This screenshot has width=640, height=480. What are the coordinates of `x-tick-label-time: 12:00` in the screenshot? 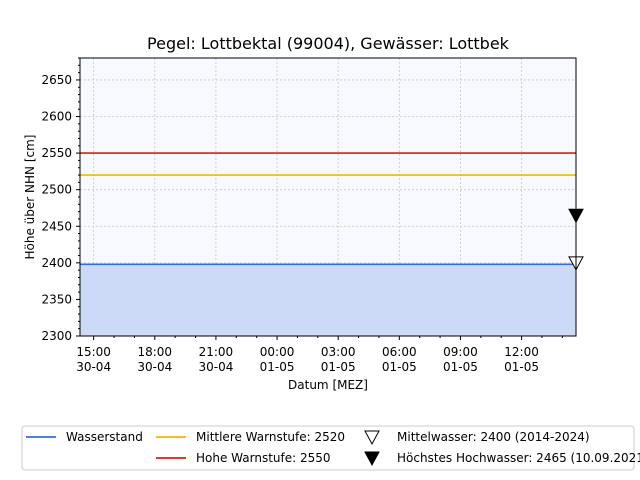 It's located at (521, 352).